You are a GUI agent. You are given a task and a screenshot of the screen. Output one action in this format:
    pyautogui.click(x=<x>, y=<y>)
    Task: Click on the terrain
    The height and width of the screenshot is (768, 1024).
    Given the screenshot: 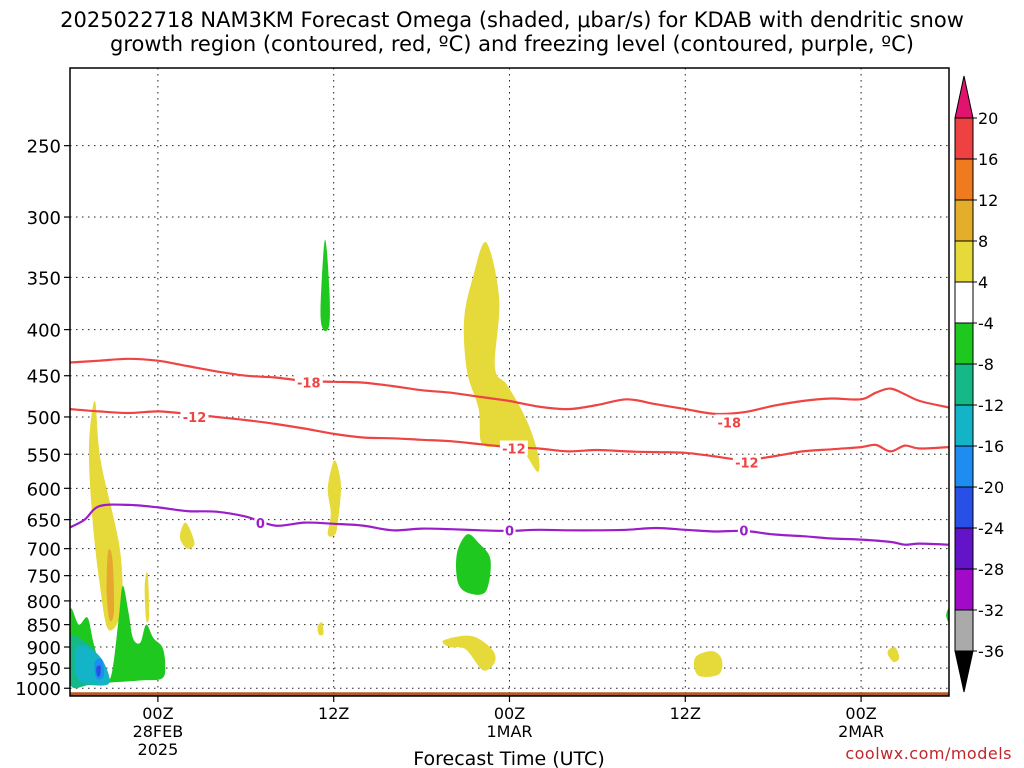 What is the action you would take?
    pyautogui.click(x=509, y=694)
    